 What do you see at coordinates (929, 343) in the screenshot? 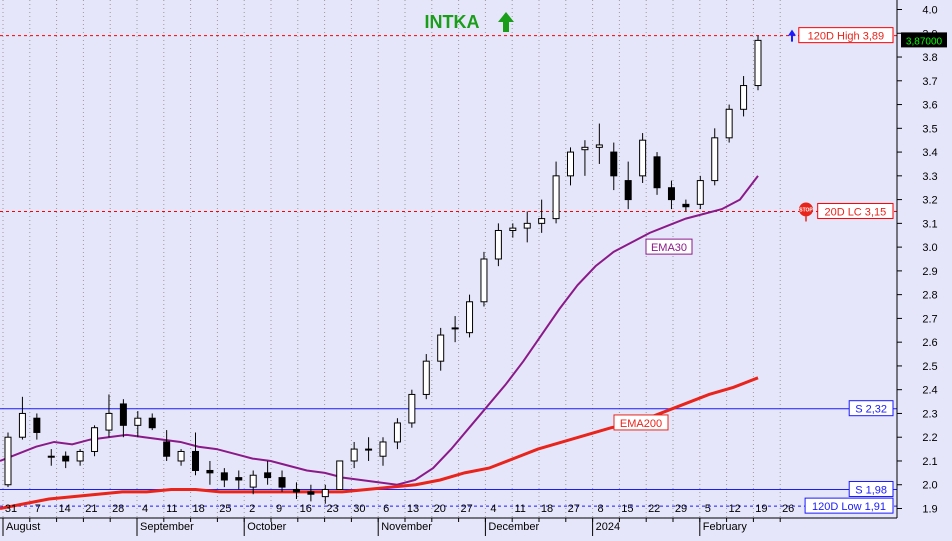
I see `y-tick-label: 2.6` at bounding box center [929, 343].